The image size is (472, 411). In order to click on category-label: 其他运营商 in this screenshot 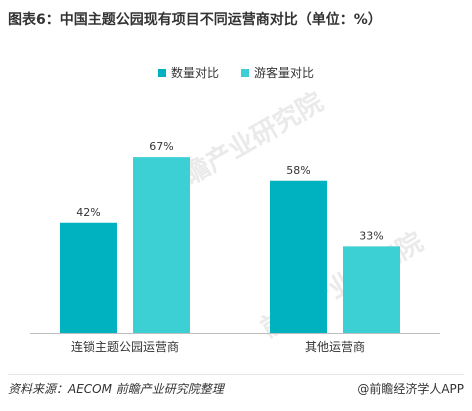, I will do `click(335, 346)`.